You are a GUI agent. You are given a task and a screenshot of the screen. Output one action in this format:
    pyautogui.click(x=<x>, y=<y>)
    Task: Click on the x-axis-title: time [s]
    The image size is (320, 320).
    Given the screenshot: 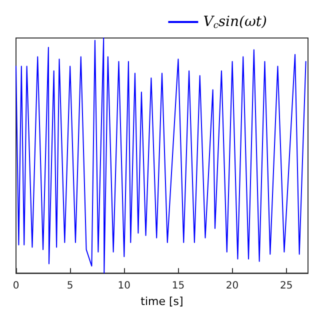 What is the action you would take?
    pyautogui.click(x=162, y=301)
    